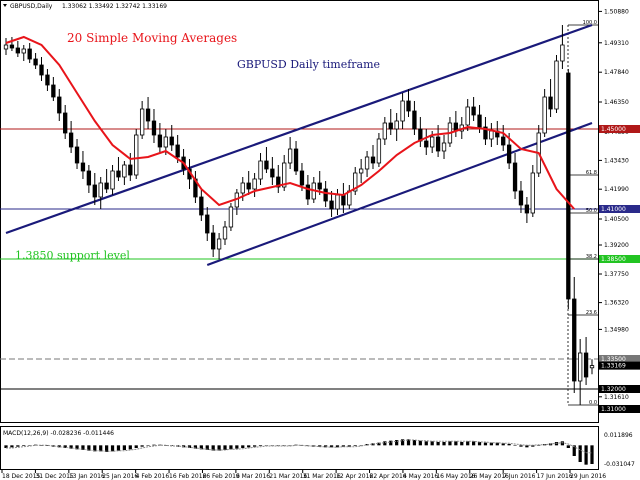  Describe the element at coordinates (618, 435) in the screenshot. I see `macd-y-tick-label: 0.011896` at that location.